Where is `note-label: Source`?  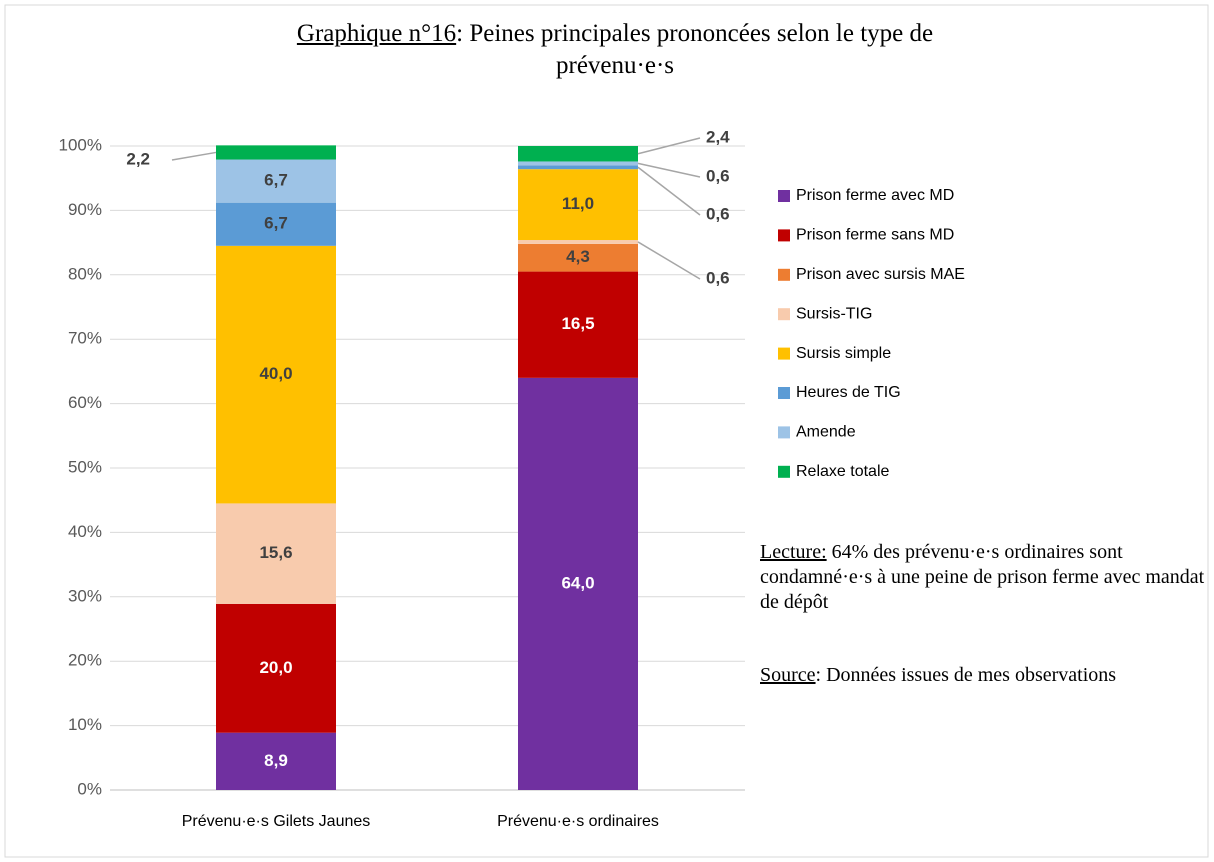 note-label: Source is located at coordinates (788, 675).